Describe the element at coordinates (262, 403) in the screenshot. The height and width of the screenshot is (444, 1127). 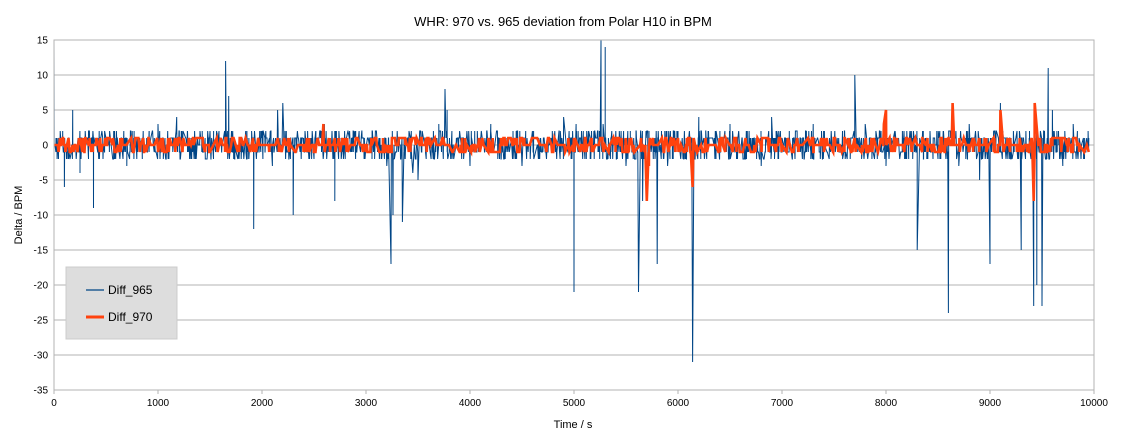
I see `x-tick-label: 2000` at that location.